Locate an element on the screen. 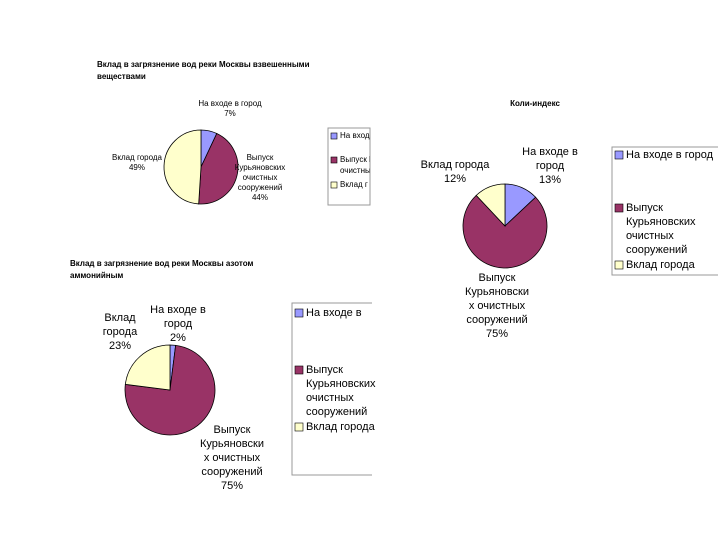 Image resolution: width=720 pixels, height=540 pixels. data-label-value: 2% is located at coordinates (178, 338).